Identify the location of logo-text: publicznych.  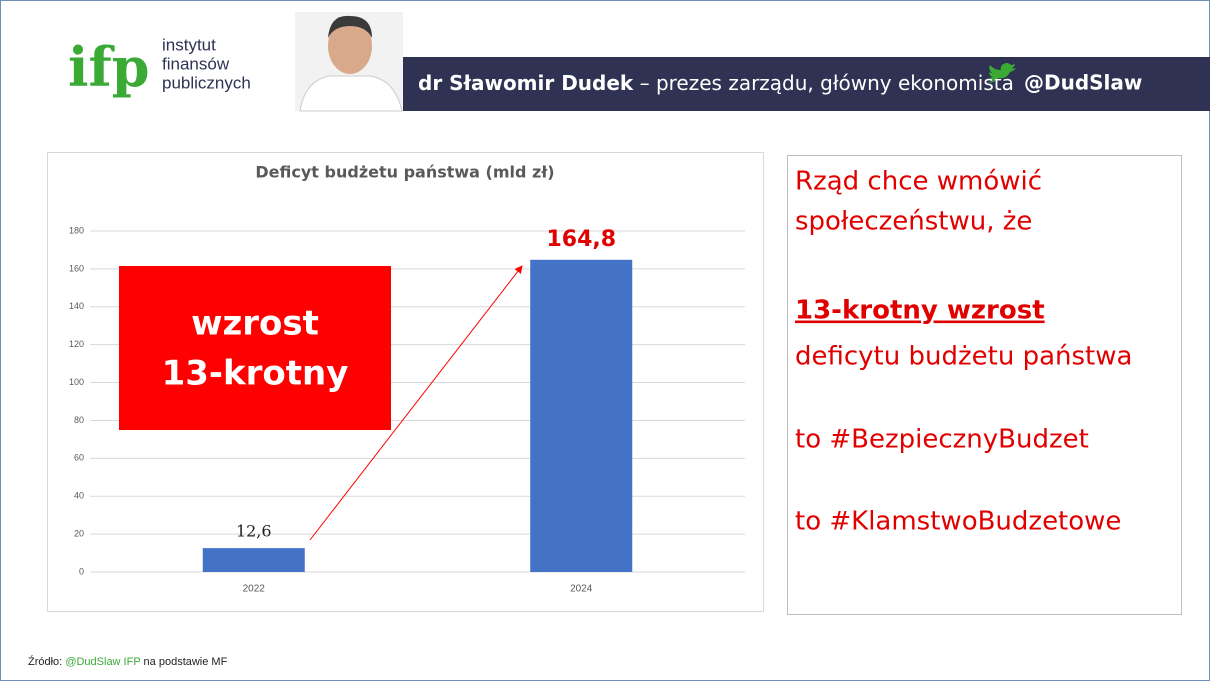
(206, 82).